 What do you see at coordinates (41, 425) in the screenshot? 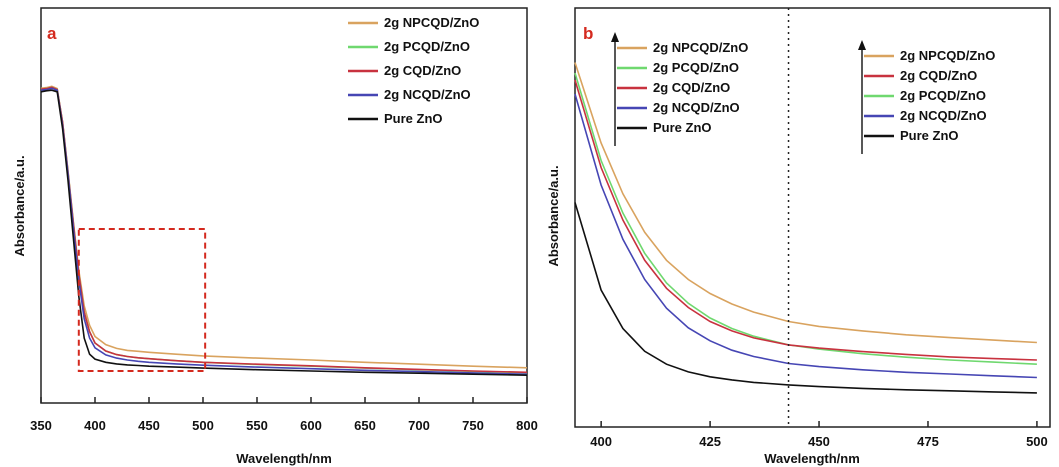
I see `panel-a-x-tick-label: 350` at bounding box center [41, 425].